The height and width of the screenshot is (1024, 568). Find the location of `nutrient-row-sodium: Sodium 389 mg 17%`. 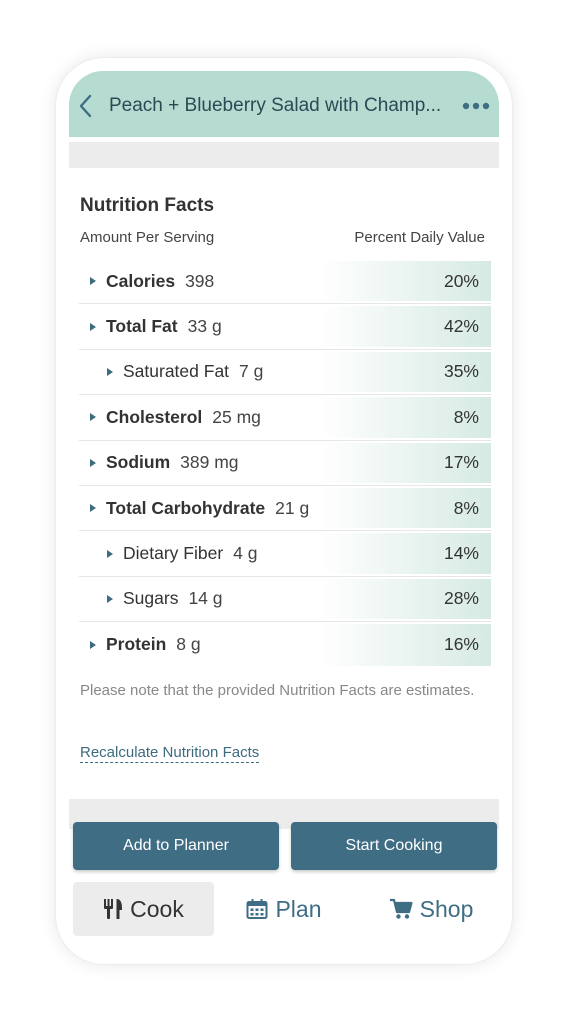

nutrient-row-sodium: Sodium 389 mg 17% is located at coordinates (285, 463).